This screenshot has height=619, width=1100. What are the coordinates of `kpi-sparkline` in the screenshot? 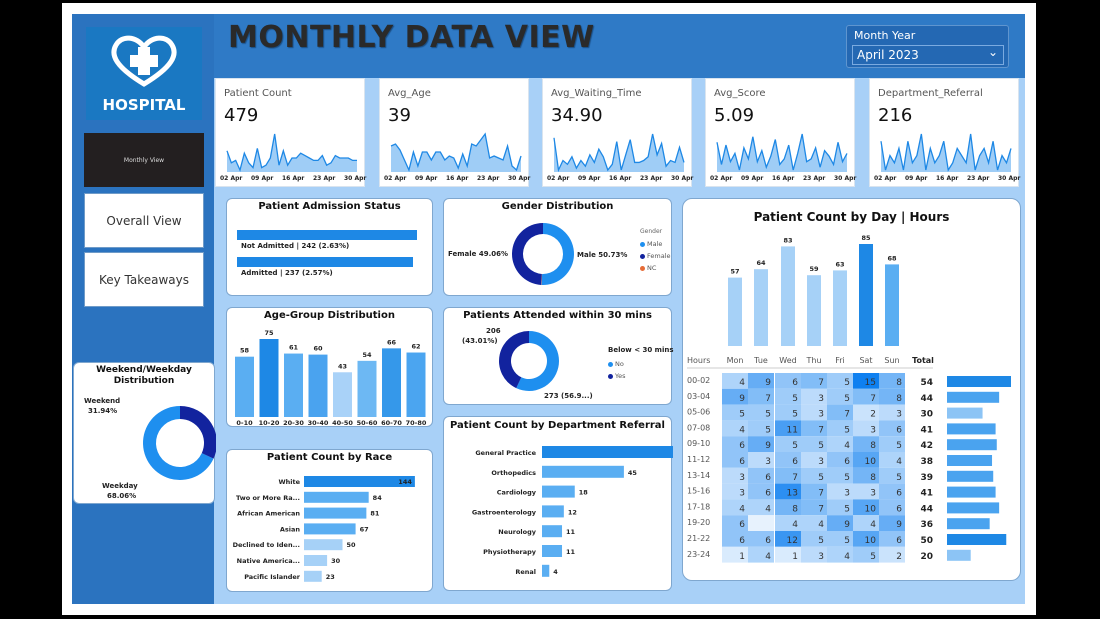 It's located at (291, 152).